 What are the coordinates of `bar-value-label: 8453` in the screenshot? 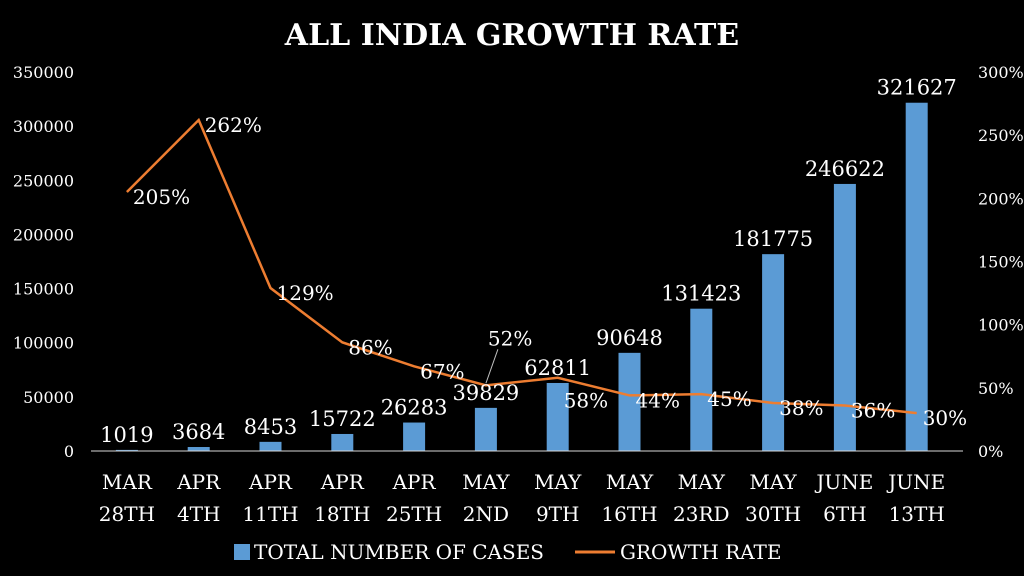 It's located at (270, 427).